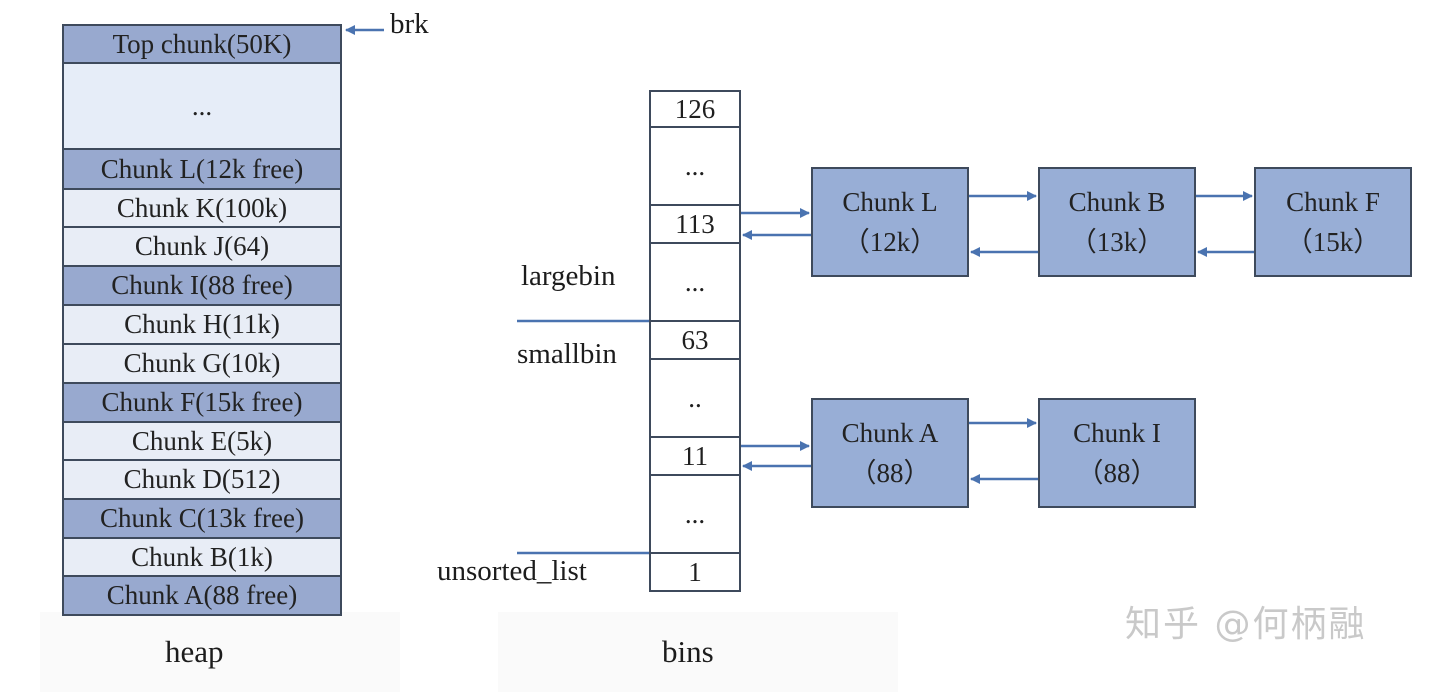  Describe the element at coordinates (1333, 222) in the screenshot. I see `chunk-node-f: Chunk F （15k）` at that location.